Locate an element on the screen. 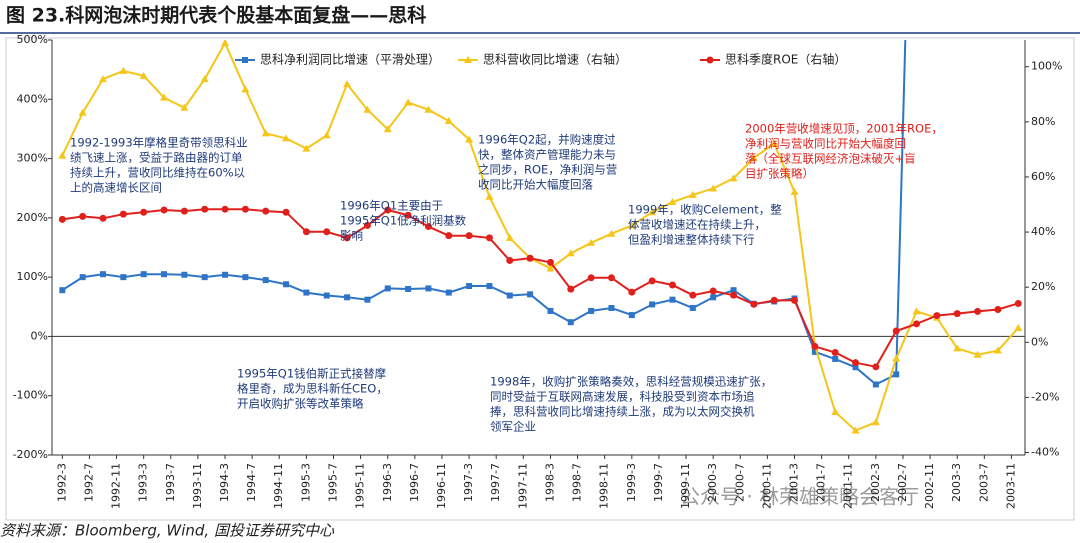 Image resolution: width=1080 pixels, height=543 pixels. y-tick-label: 500% is located at coordinates (32, 39).